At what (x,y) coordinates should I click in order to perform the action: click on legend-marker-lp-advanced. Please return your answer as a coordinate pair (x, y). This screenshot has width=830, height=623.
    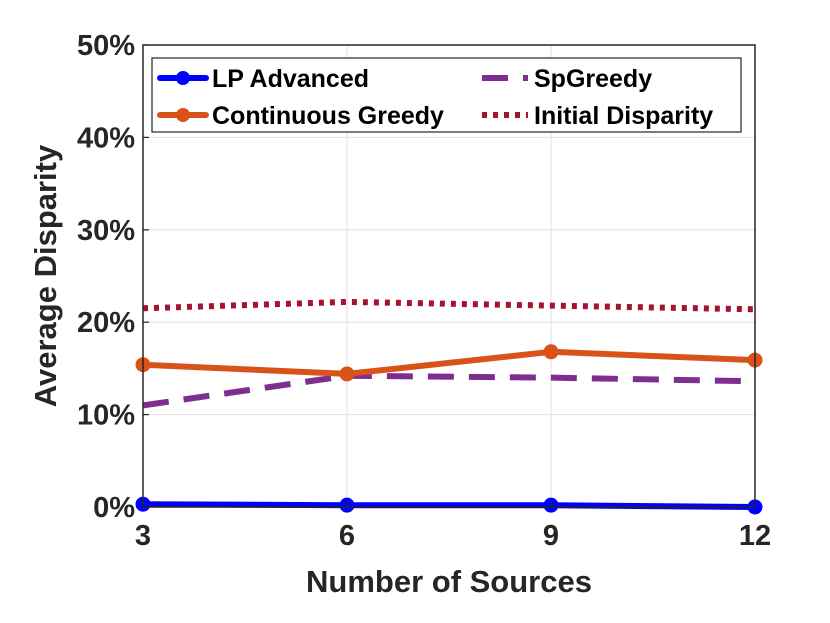
    Looking at the image, I should click on (183, 78).